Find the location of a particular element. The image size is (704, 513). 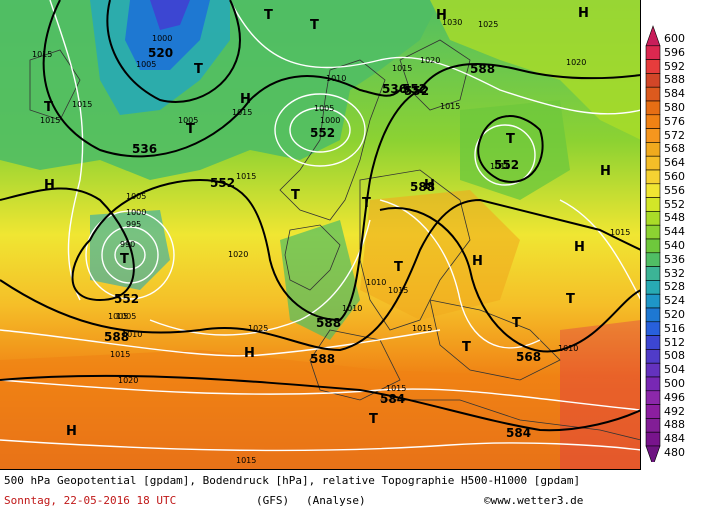

credit-link: ©www.wetter3.de is located at coordinates (534, 500).